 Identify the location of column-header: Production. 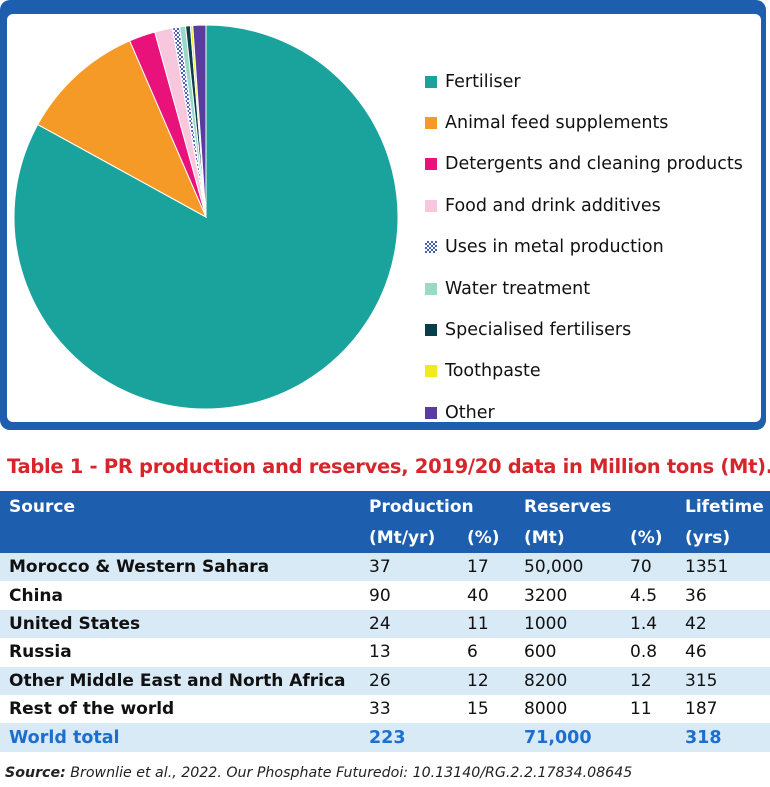
(421, 507).